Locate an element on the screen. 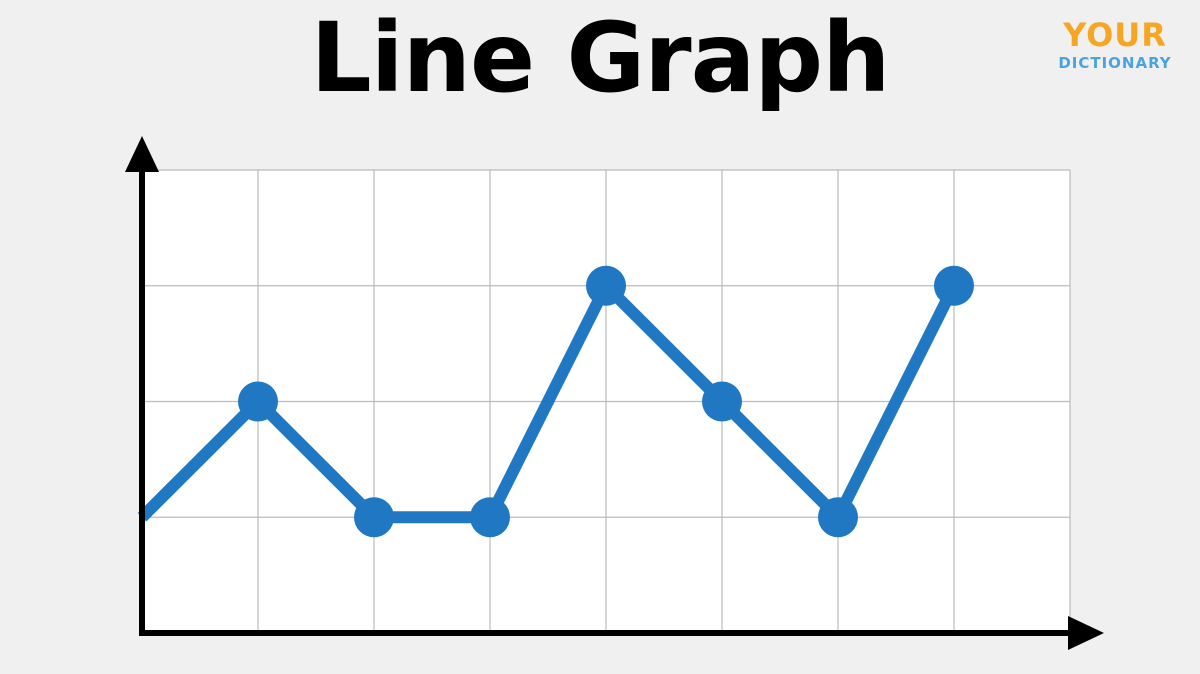 The height and width of the screenshot is (674, 1200). x-axis-arrow is located at coordinates (1086, 633).